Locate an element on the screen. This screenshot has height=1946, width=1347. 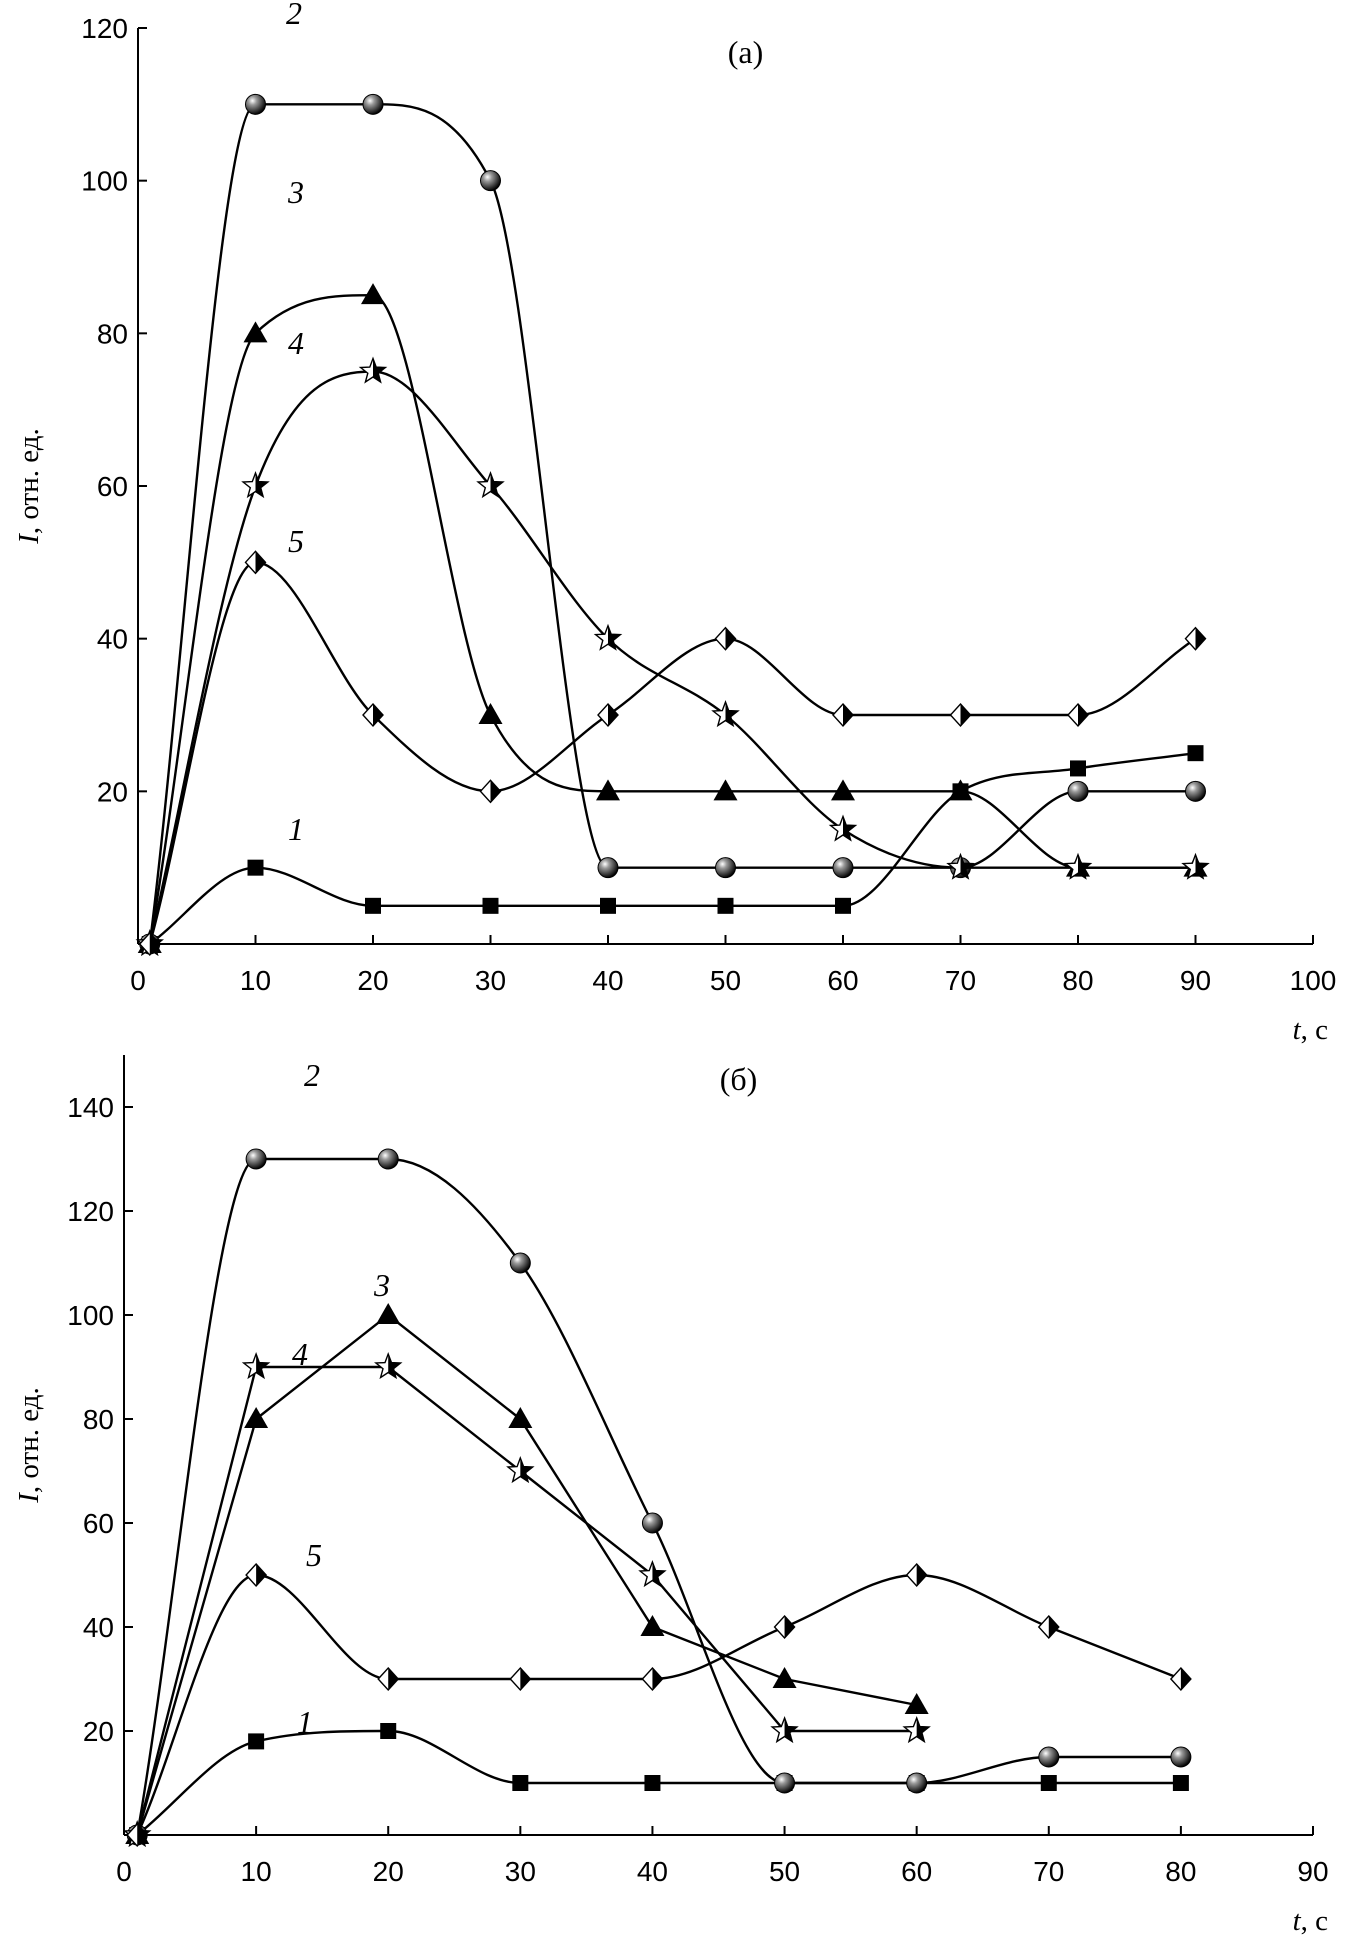
series-4-line is located at coordinates (526, 1600).